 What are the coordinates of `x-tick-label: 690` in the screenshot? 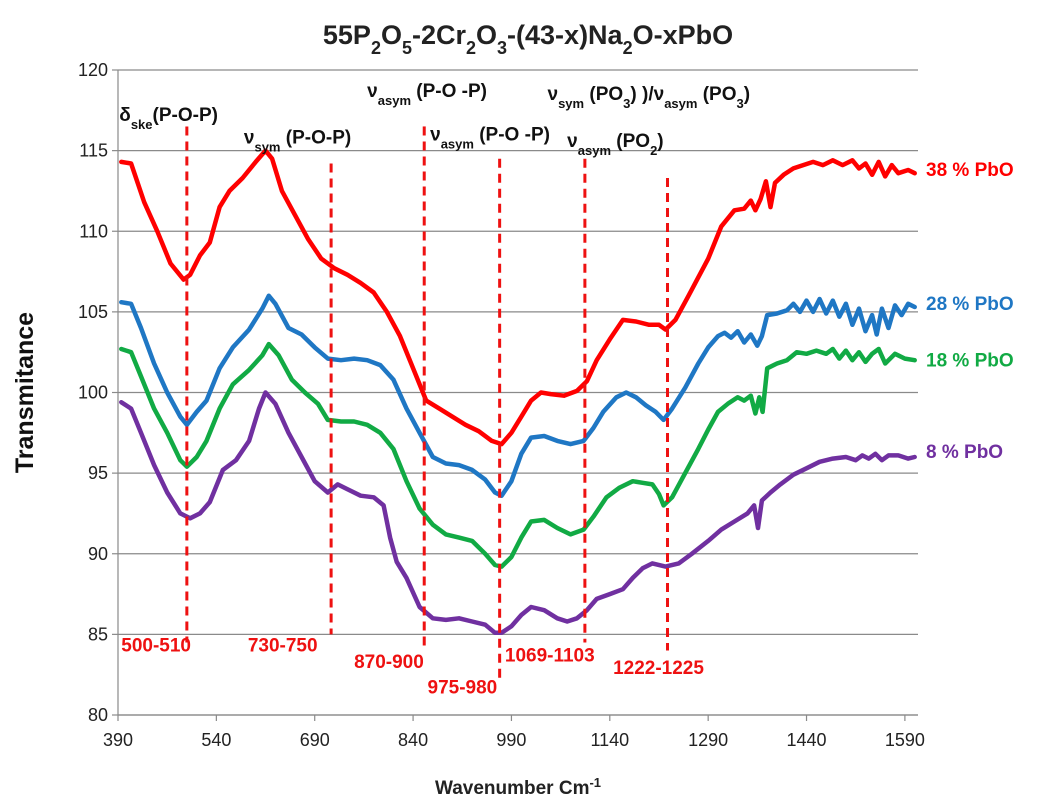 It's located at (315, 740).